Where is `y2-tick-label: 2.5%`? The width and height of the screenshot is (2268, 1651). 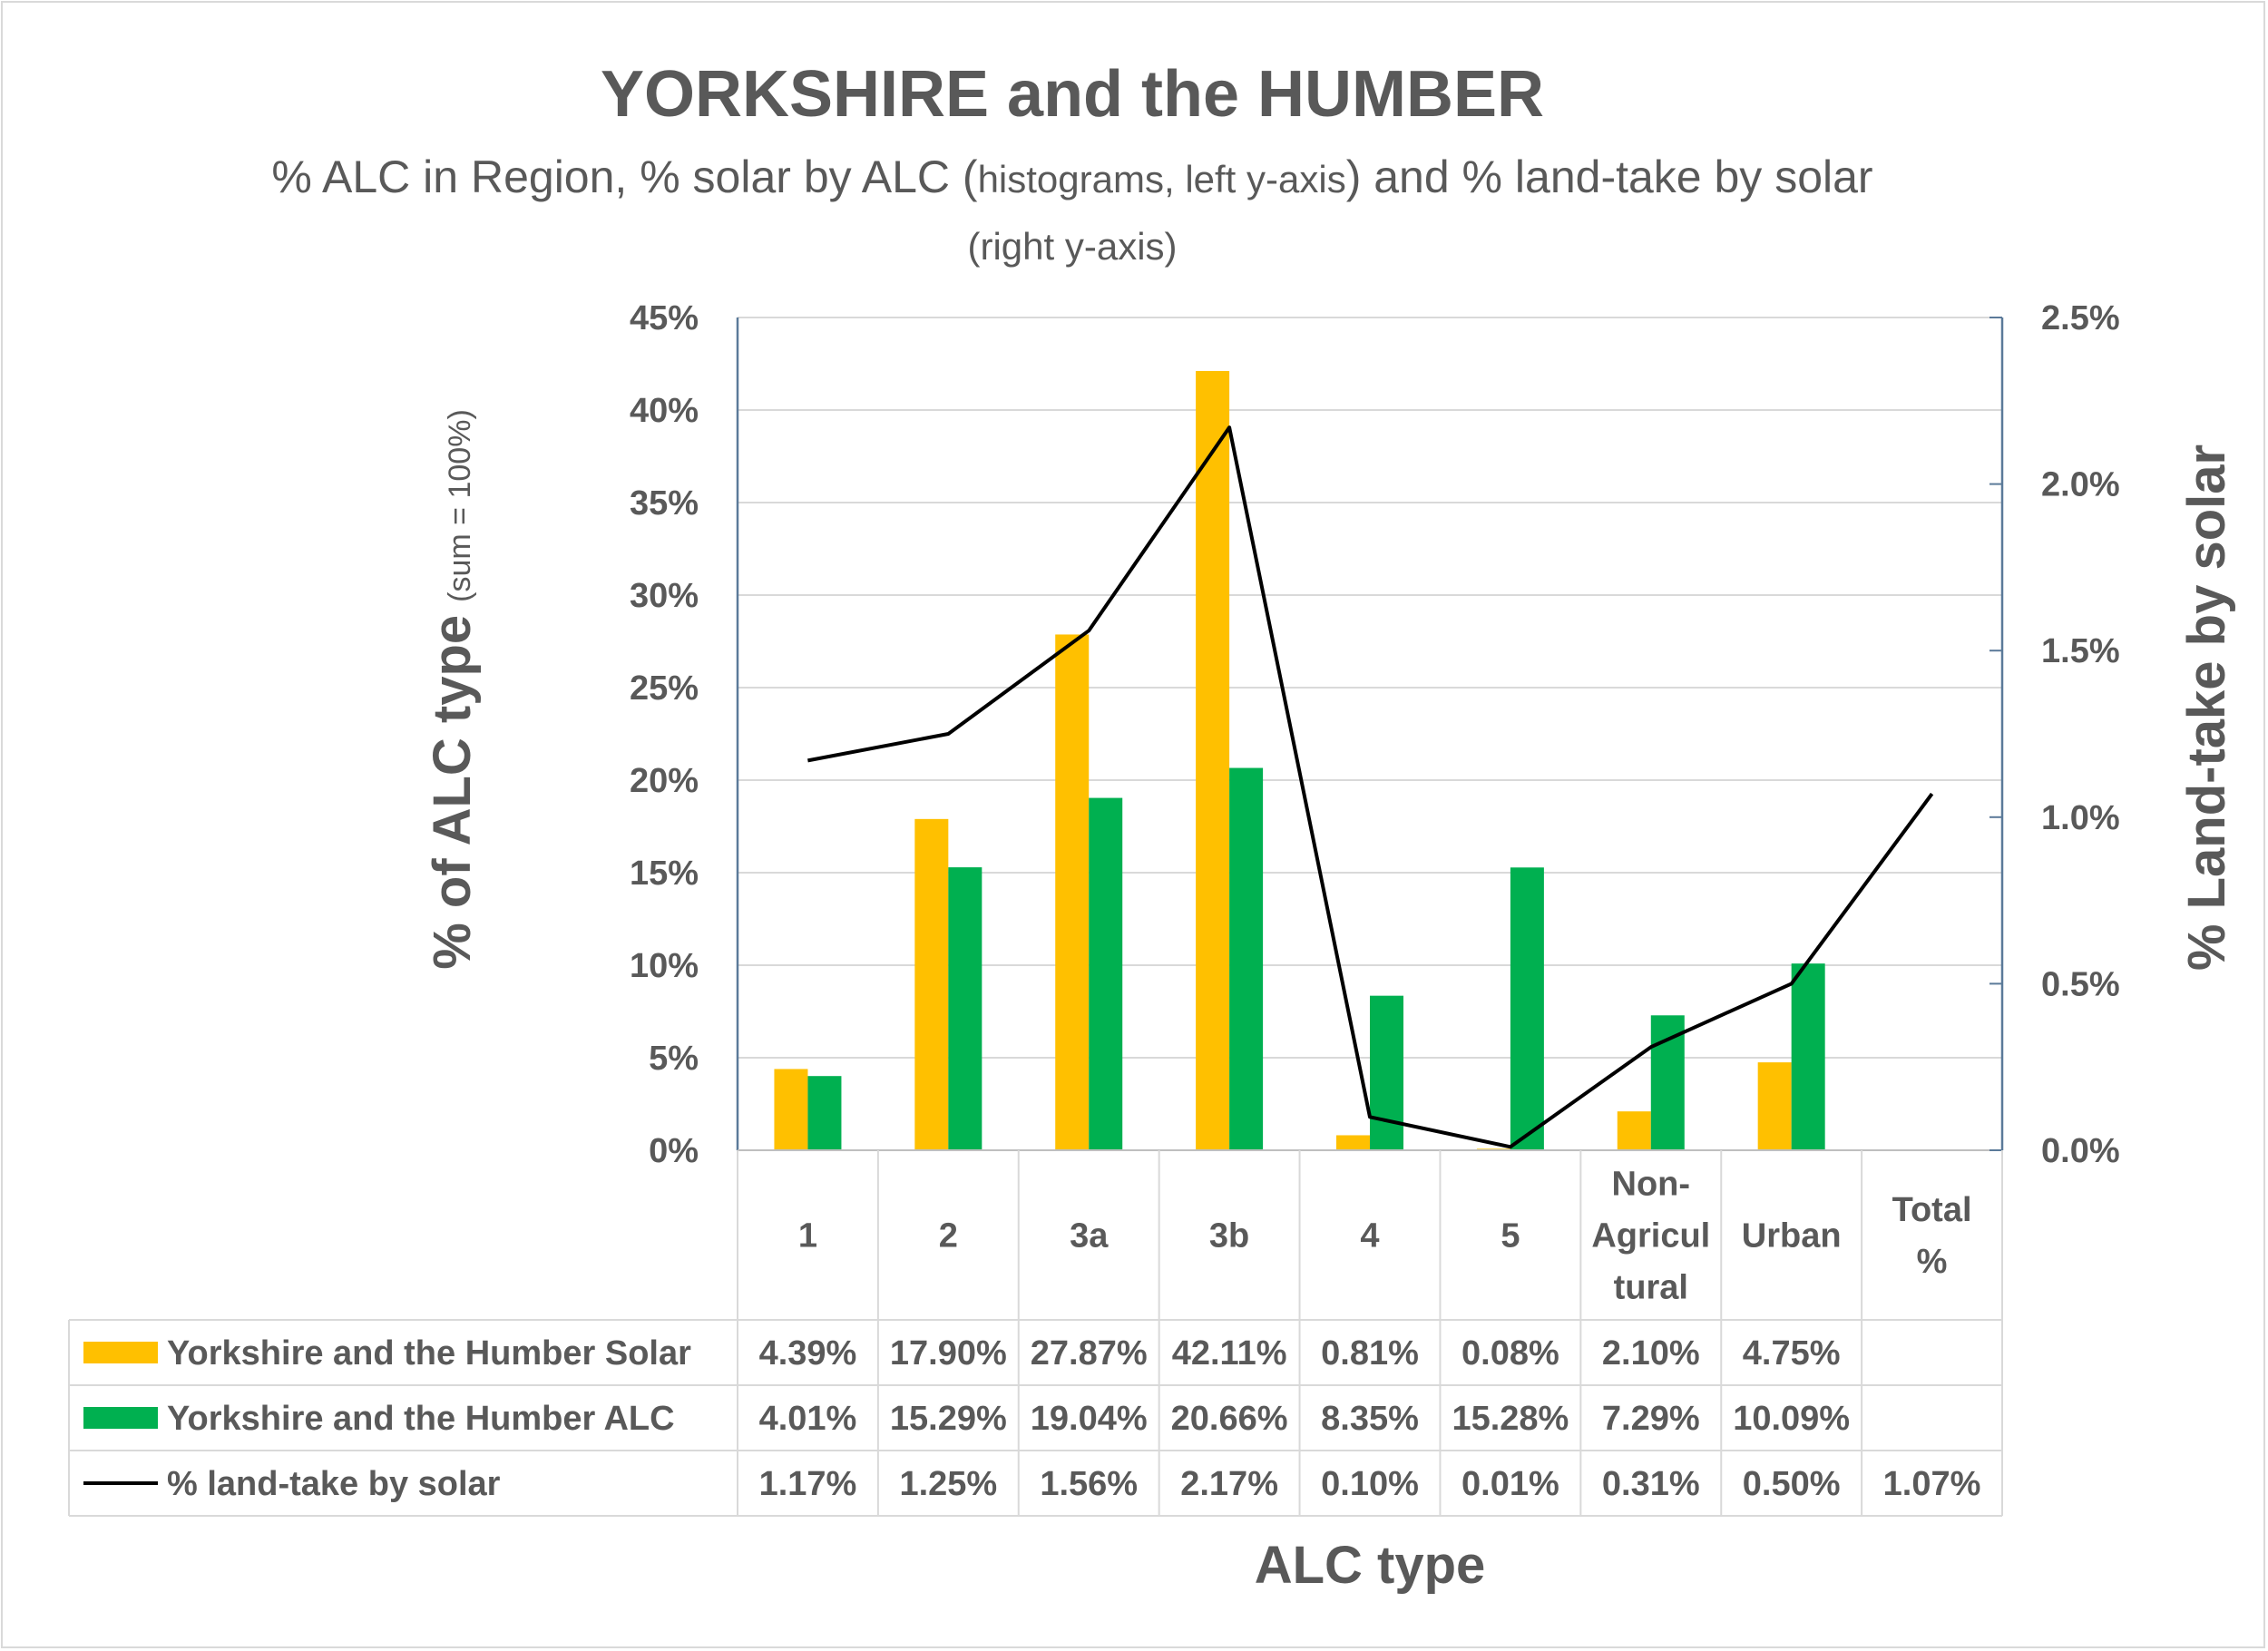
y2-tick-label: 2.5% is located at coordinates (2081, 318).